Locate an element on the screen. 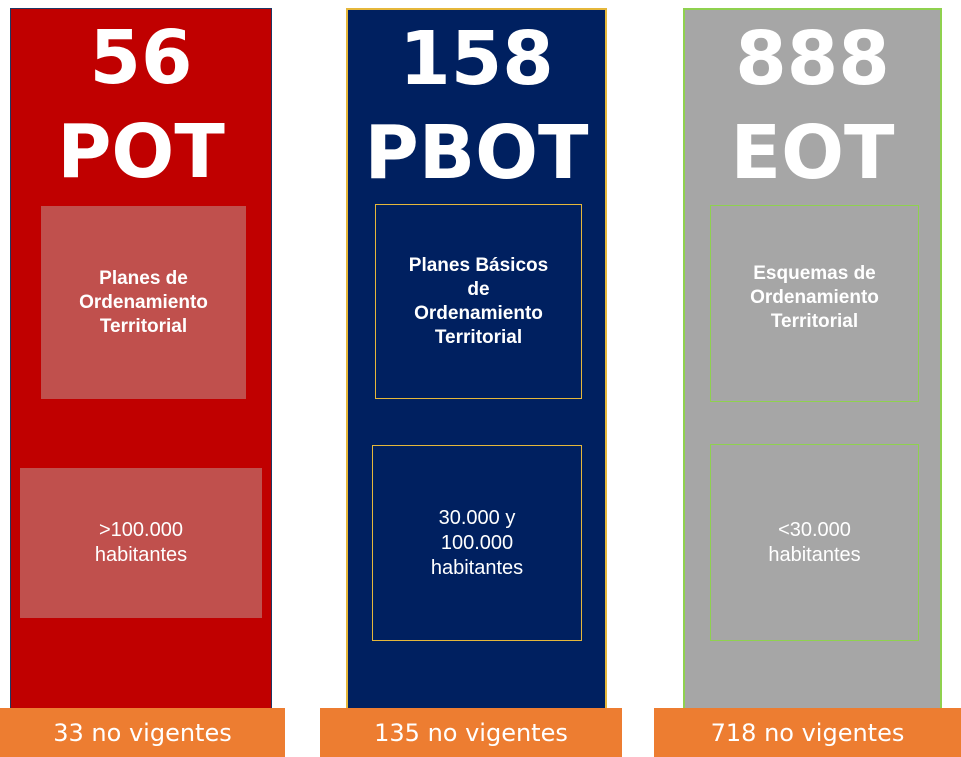 The width and height of the screenshot is (961, 757). description-box: Esquemas de Ordenamiento Territorial is located at coordinates (814, 303).